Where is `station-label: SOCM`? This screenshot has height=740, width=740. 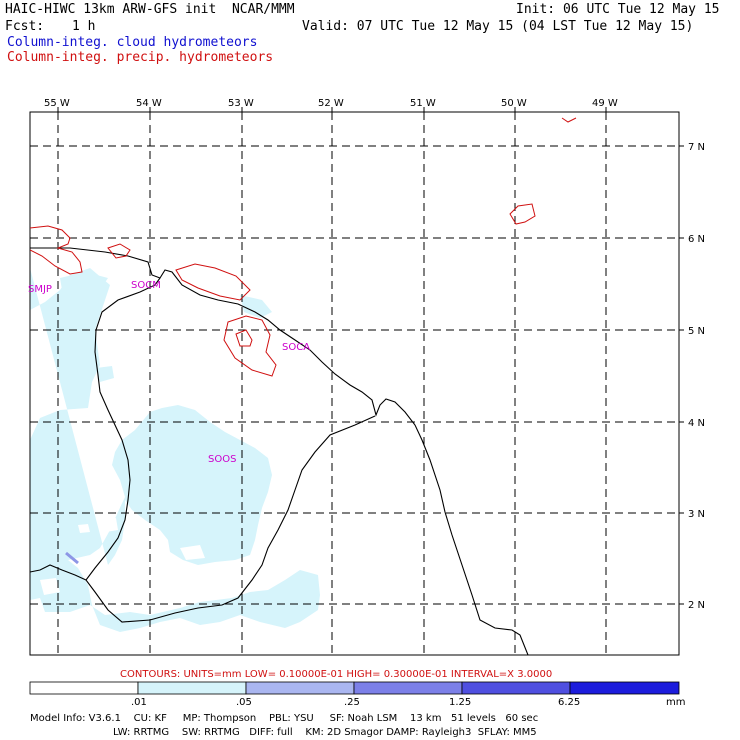
station-label: SOCM is located at coordinates (146, 285).